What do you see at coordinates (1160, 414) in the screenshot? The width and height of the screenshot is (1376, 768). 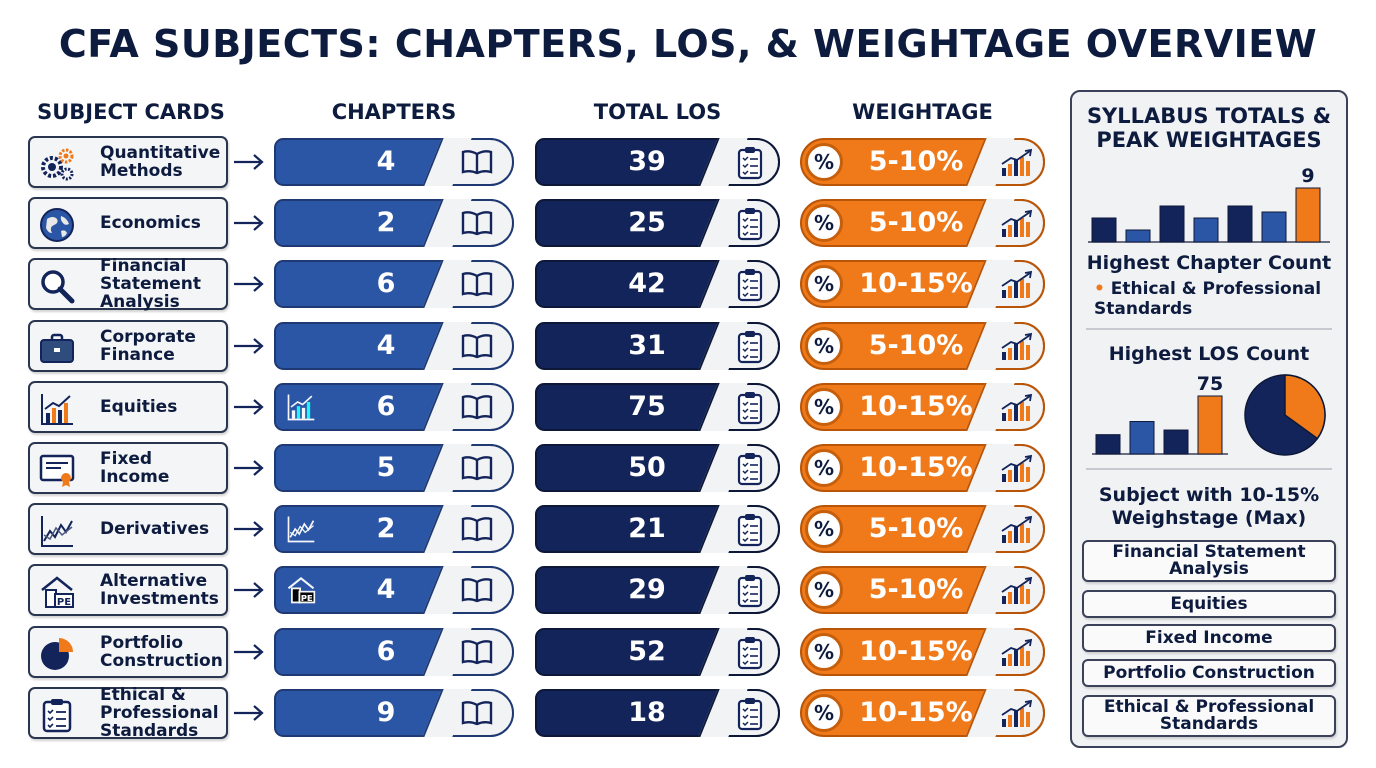 I see `los-count-chart: 75` at bounding box center [1160, 414].